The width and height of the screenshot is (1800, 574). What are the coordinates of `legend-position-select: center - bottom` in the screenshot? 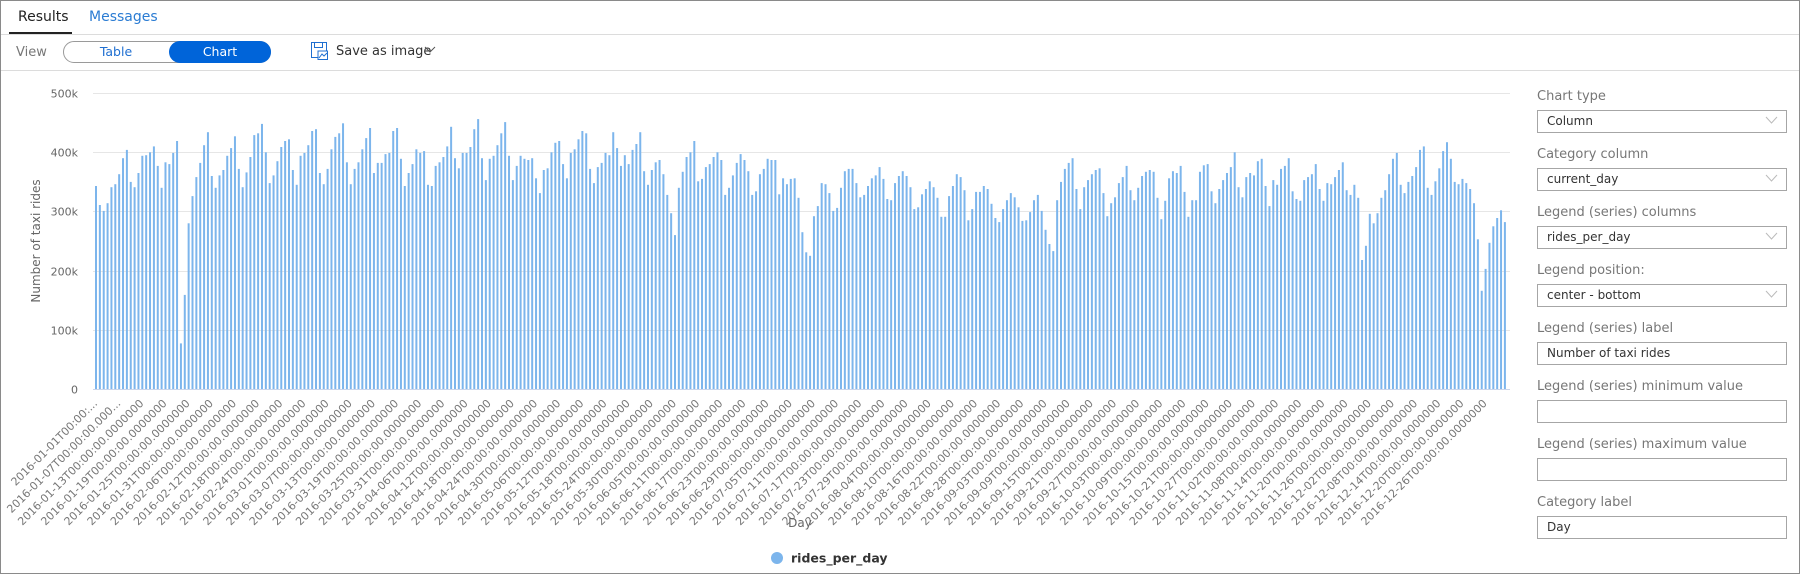 It's located at (1662, 295).